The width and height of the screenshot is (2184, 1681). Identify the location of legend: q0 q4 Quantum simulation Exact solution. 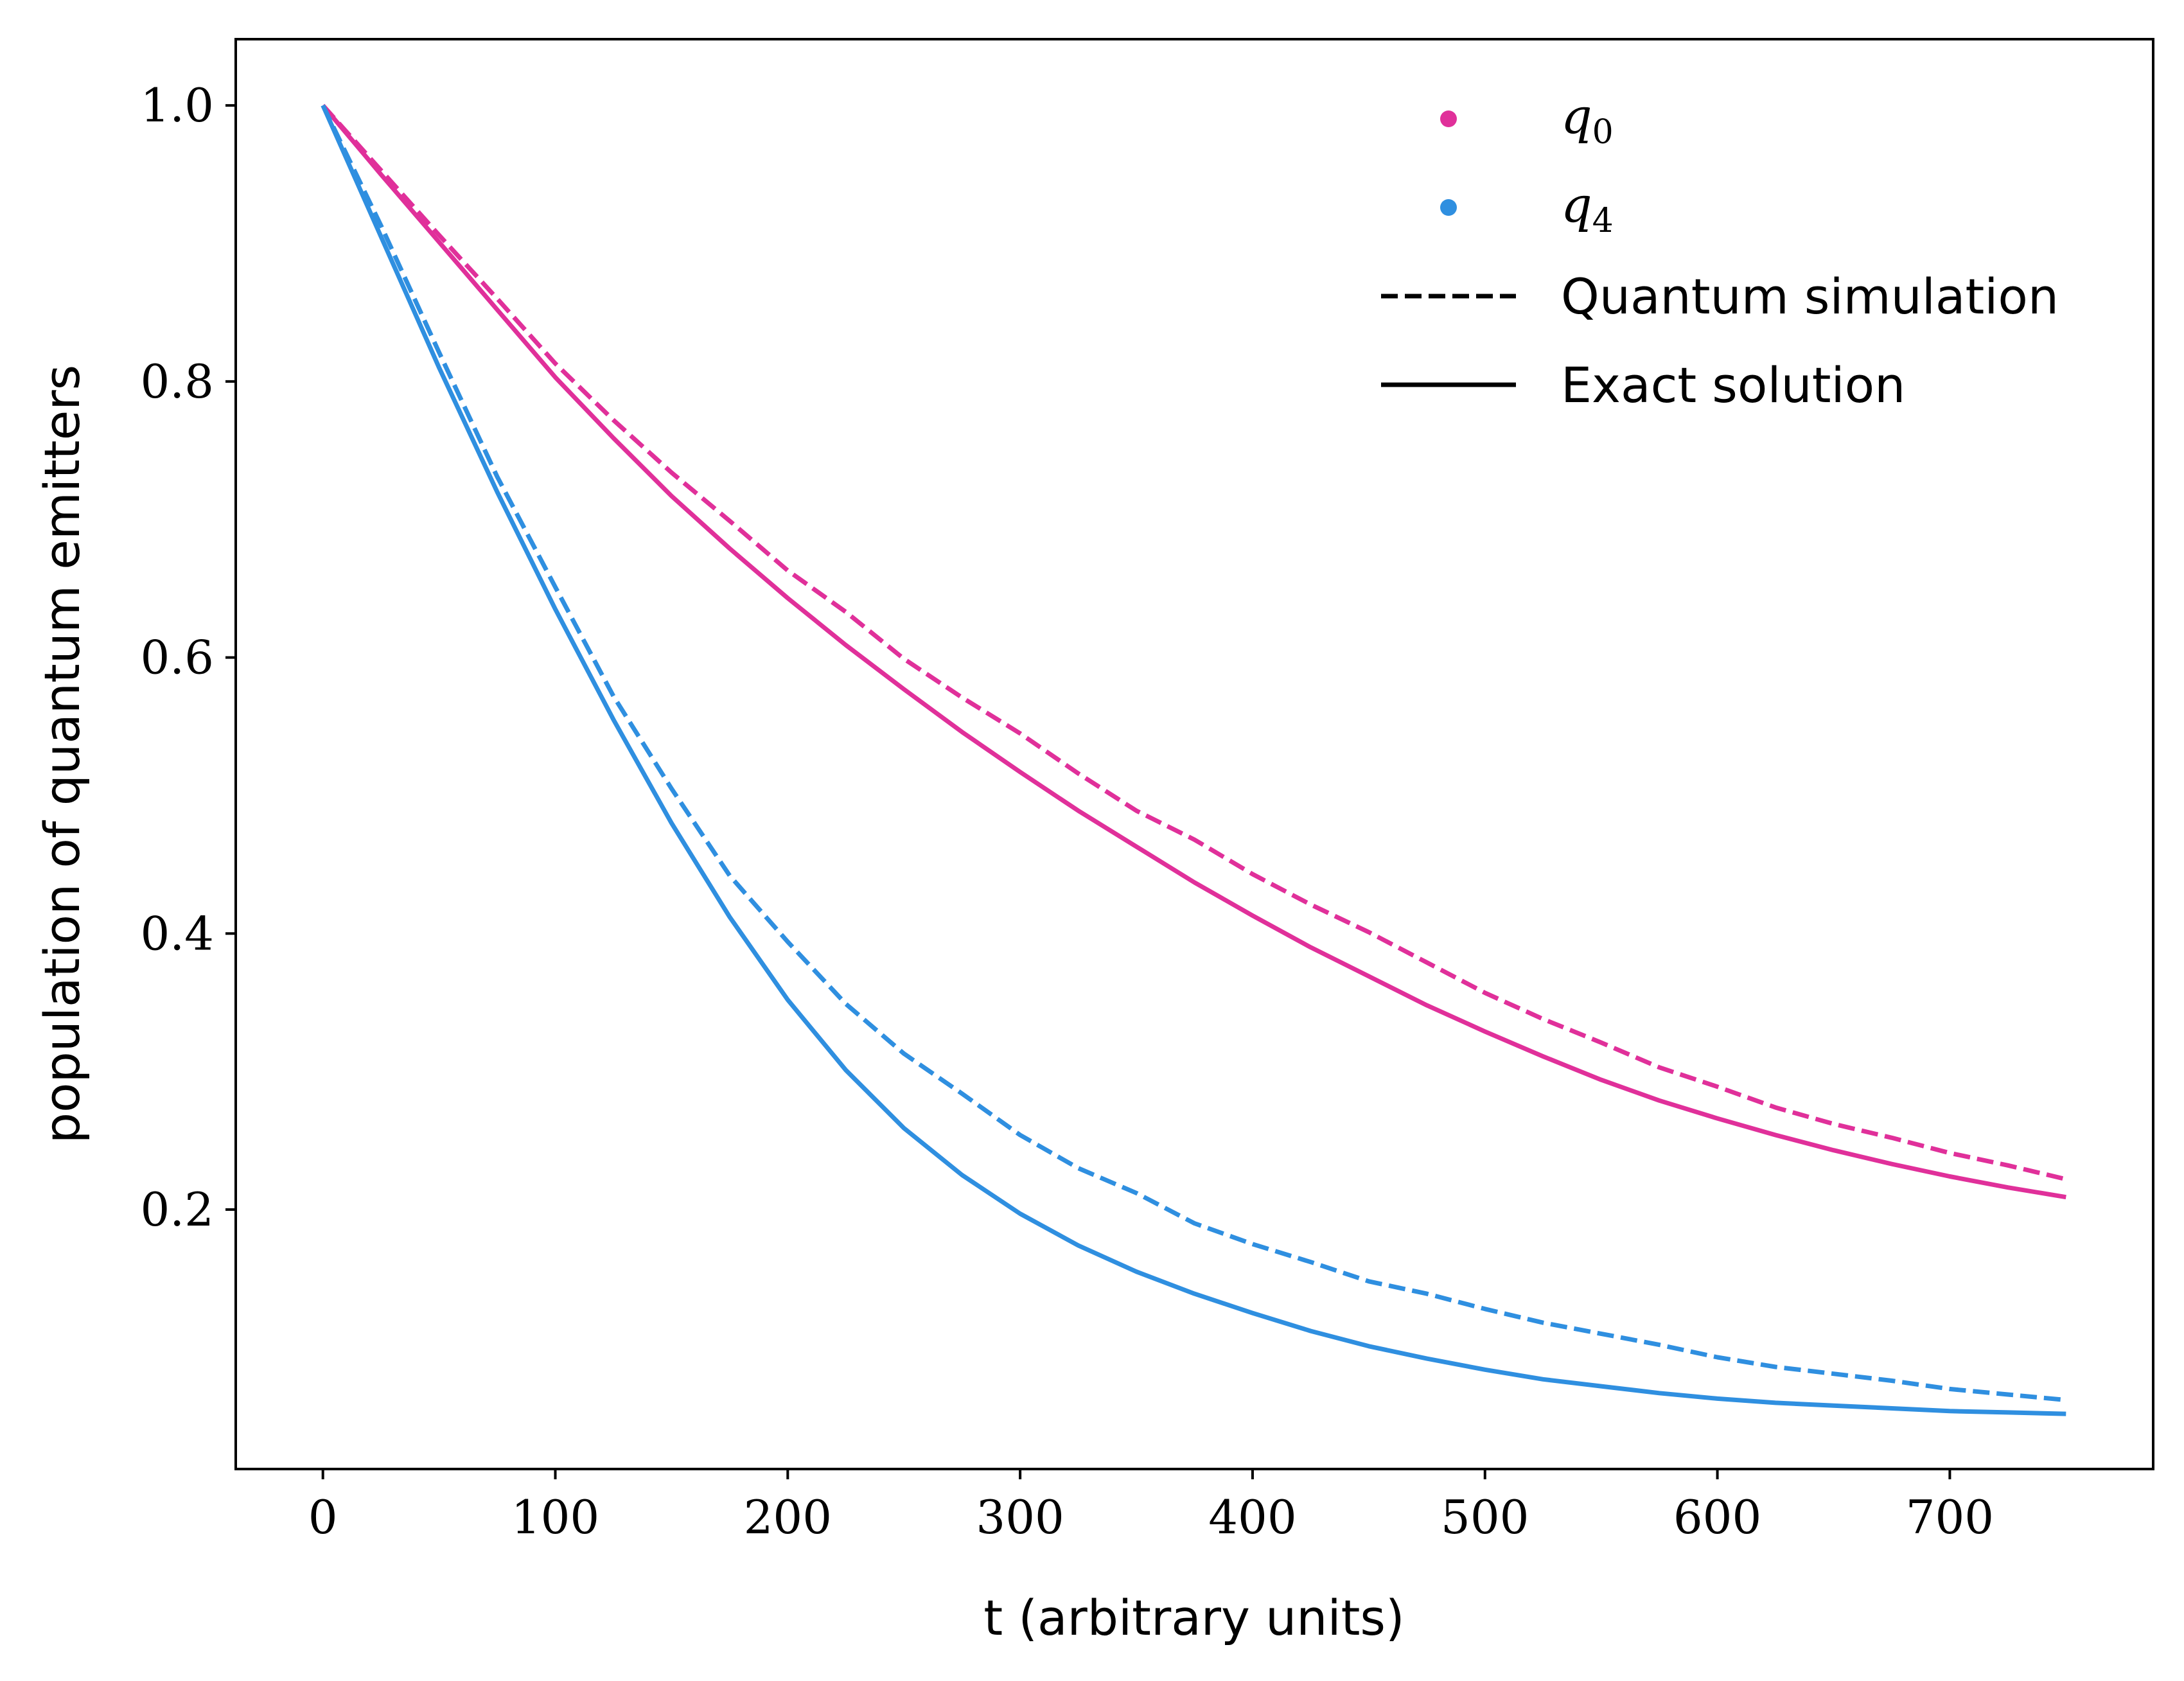
(1720, 250).